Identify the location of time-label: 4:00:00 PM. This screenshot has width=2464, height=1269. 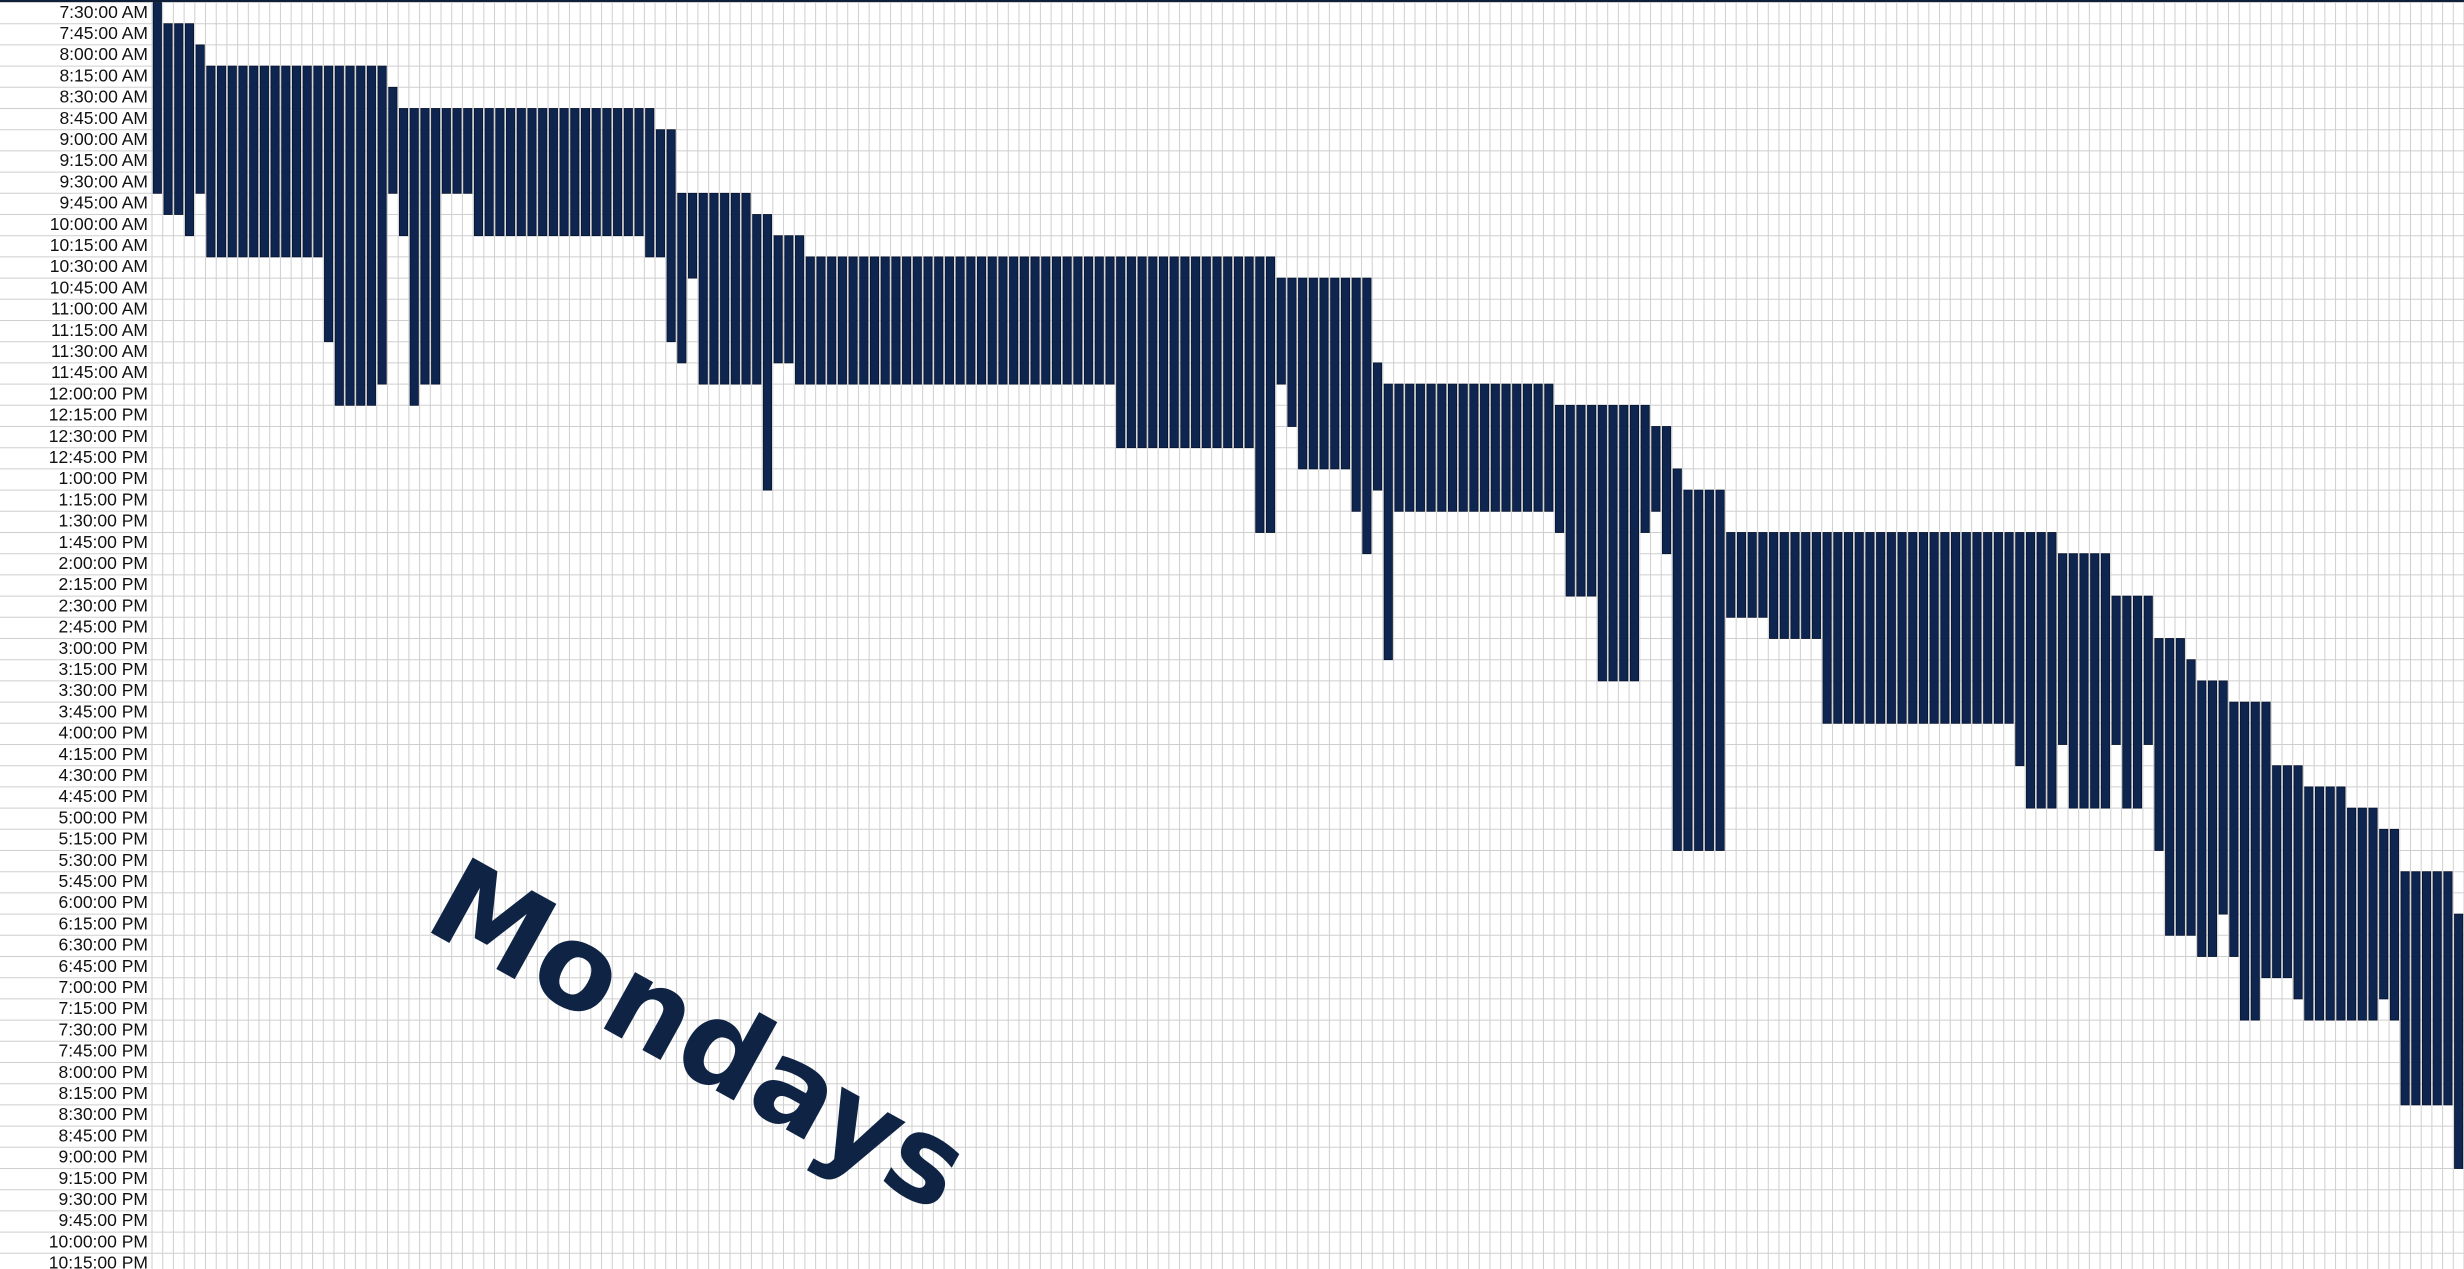
(104, 733).